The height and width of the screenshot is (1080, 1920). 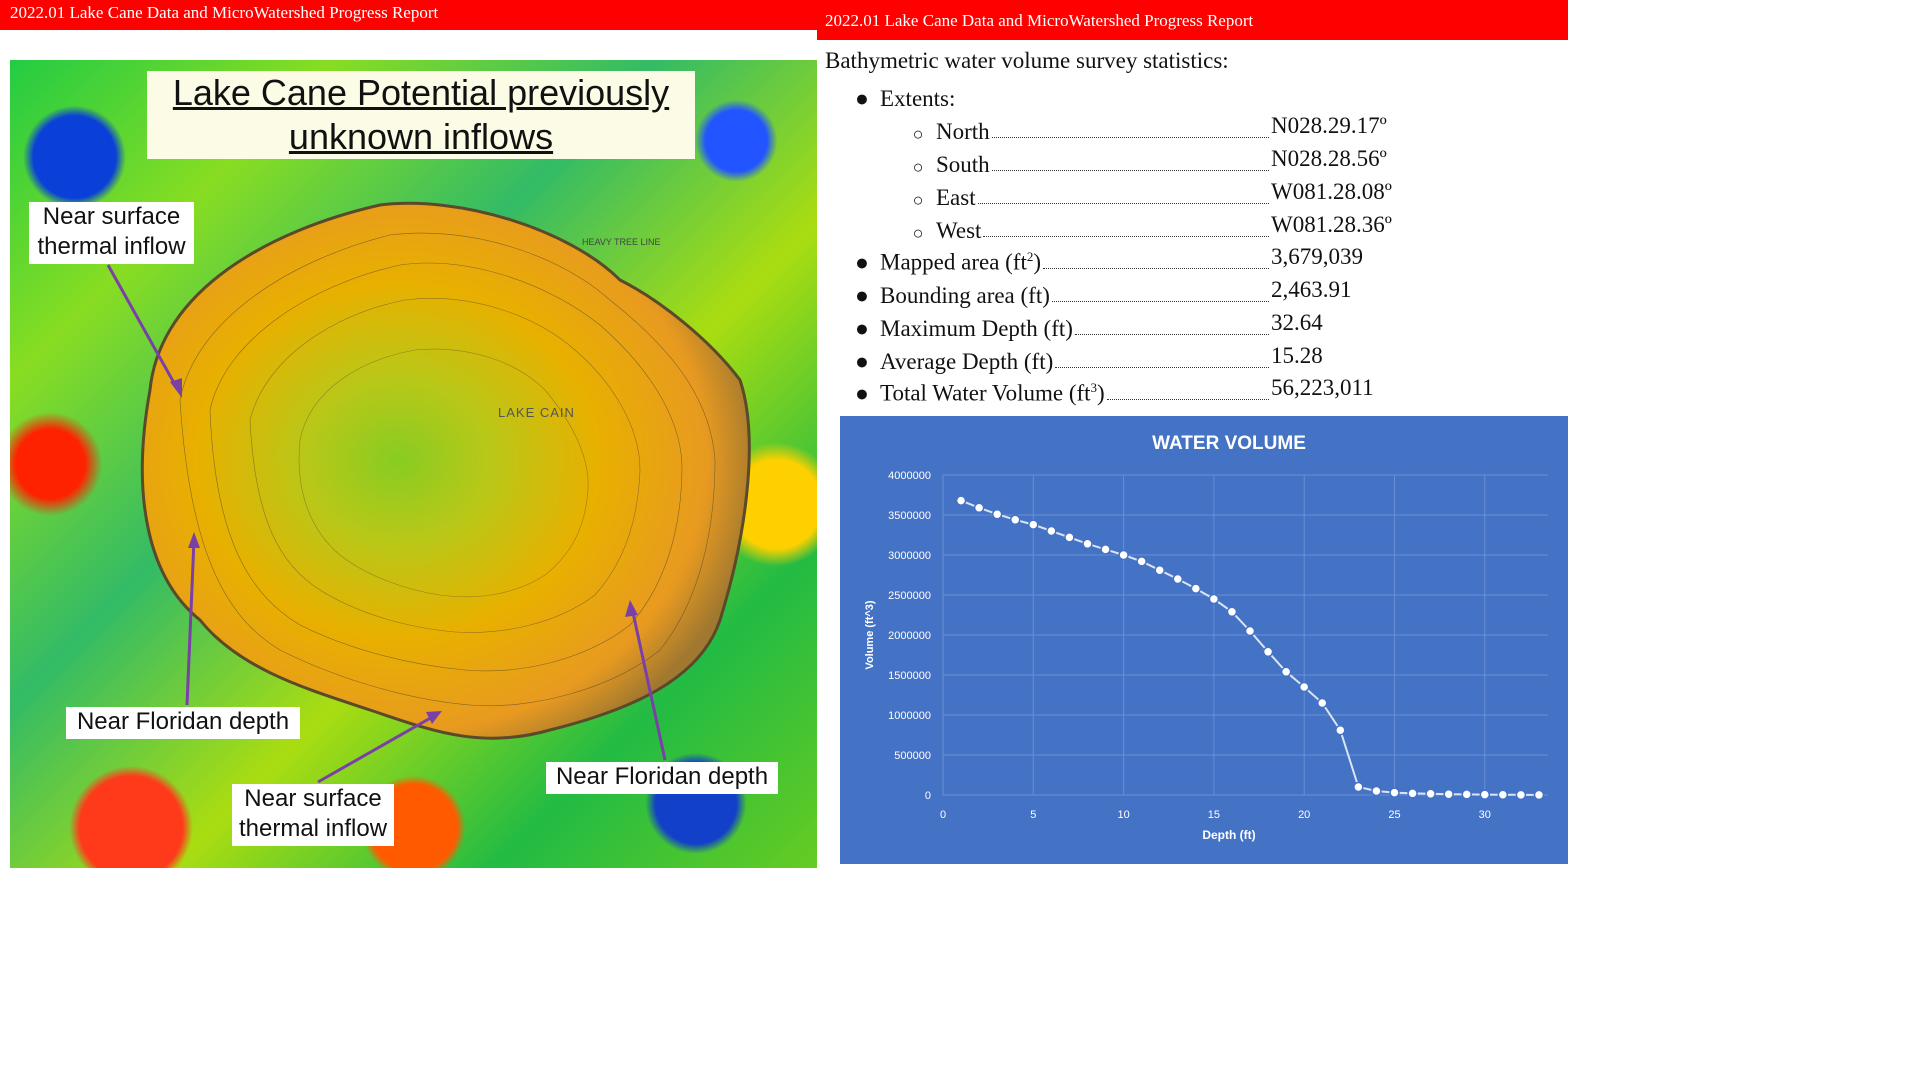 I want to click on stat-total-volume-row: ● Total Water Volume (ft3), so click(x=1062, y=391).